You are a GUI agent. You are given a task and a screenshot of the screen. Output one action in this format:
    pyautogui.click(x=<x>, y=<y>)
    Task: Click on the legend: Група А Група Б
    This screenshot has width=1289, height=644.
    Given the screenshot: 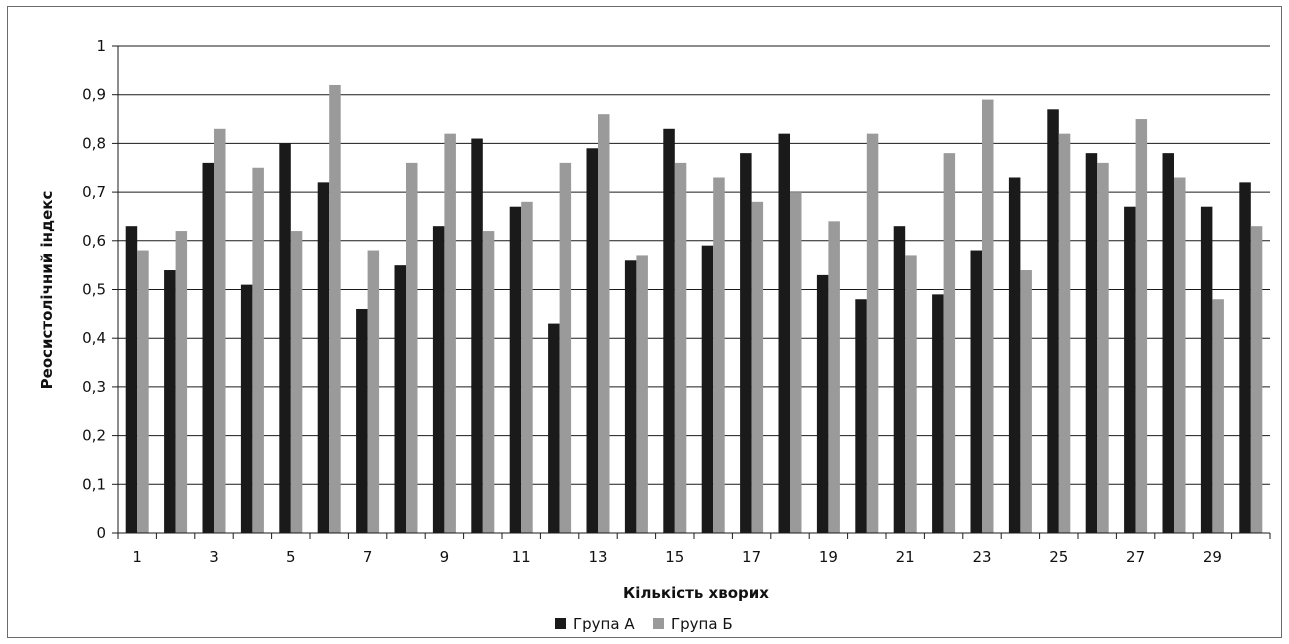 What is the action you would take?
    pyautogui.click(x=644, y=624)
    